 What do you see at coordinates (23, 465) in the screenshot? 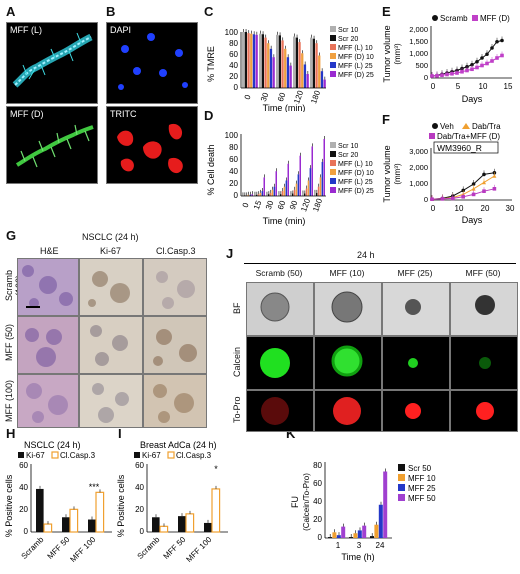
I see `chart-h-ytick: 60` at bounding box center [23, 465].